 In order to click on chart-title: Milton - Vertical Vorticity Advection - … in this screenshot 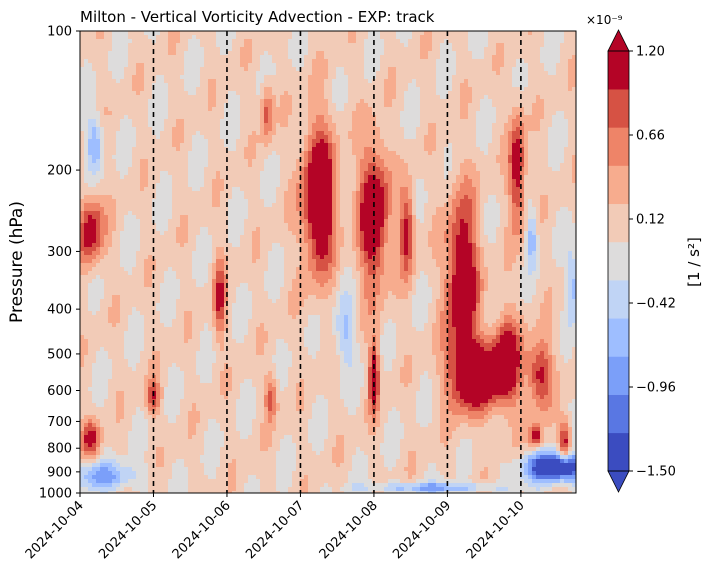, I will do `click(257, 17)`.